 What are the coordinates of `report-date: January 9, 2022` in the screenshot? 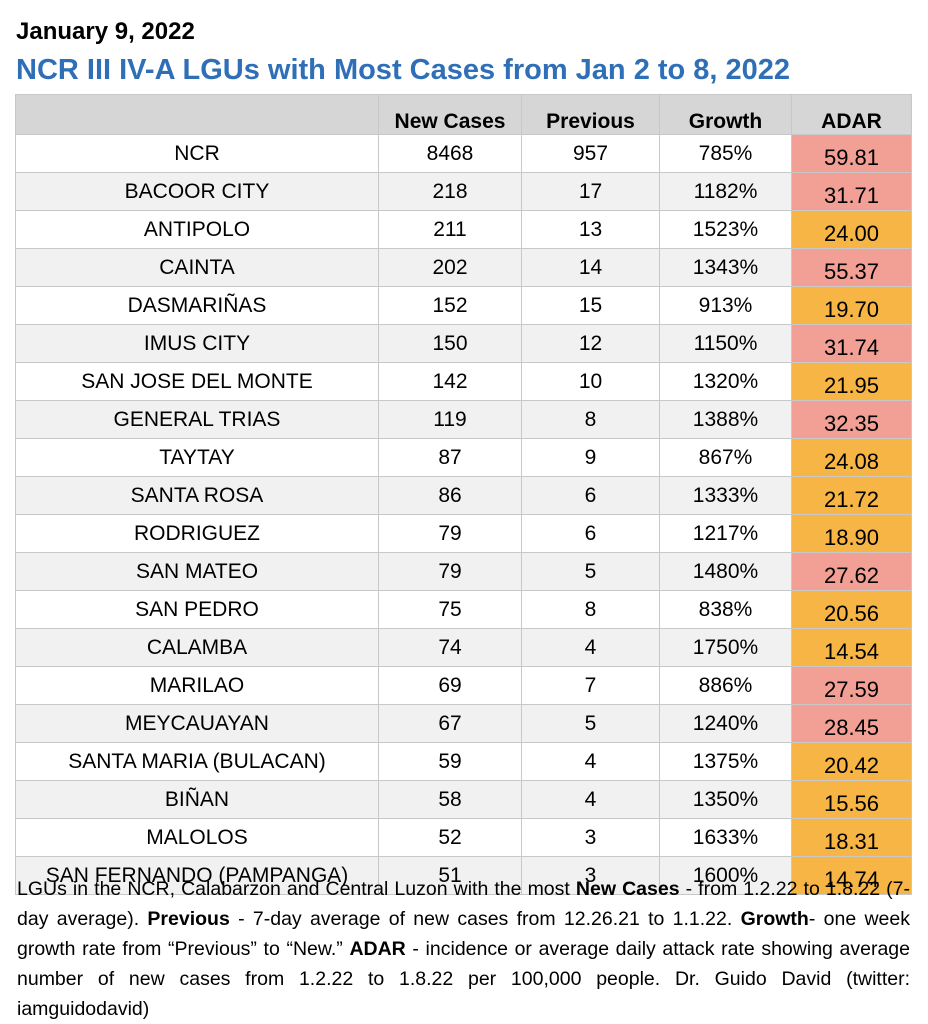 It's located at (105, 31).